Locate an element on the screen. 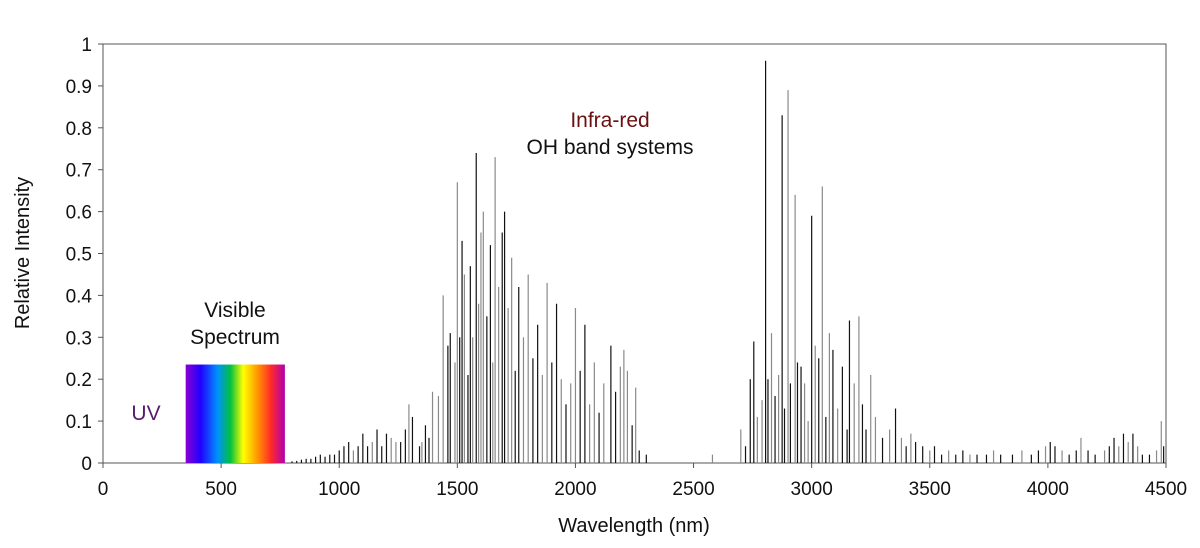  y-tick-label: 0.2 is located at coordinates (79, 380).